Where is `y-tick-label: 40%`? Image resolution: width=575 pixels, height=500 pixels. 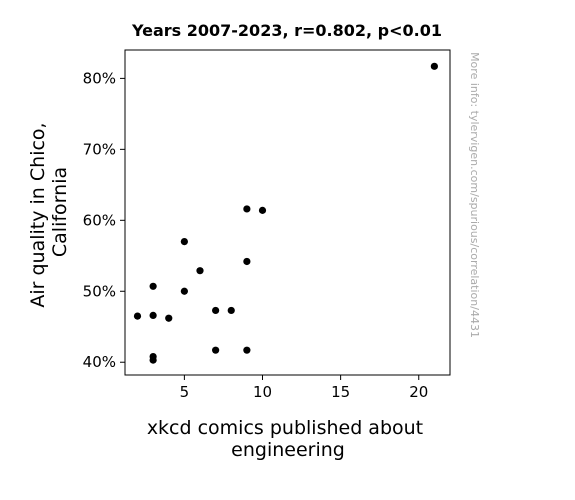 y-tick-label: 40% is located at coordinates (99, 362).